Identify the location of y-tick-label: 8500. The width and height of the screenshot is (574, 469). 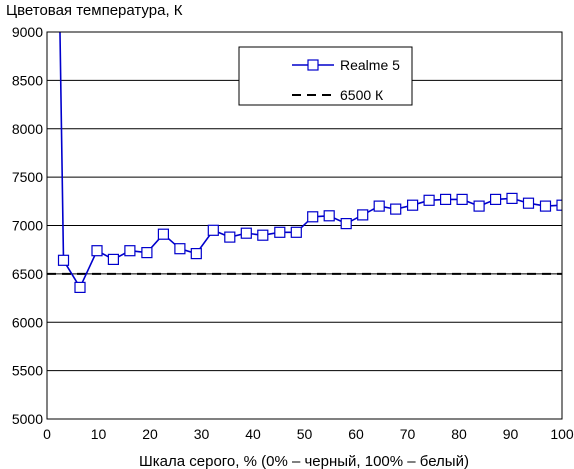
(27, 80).